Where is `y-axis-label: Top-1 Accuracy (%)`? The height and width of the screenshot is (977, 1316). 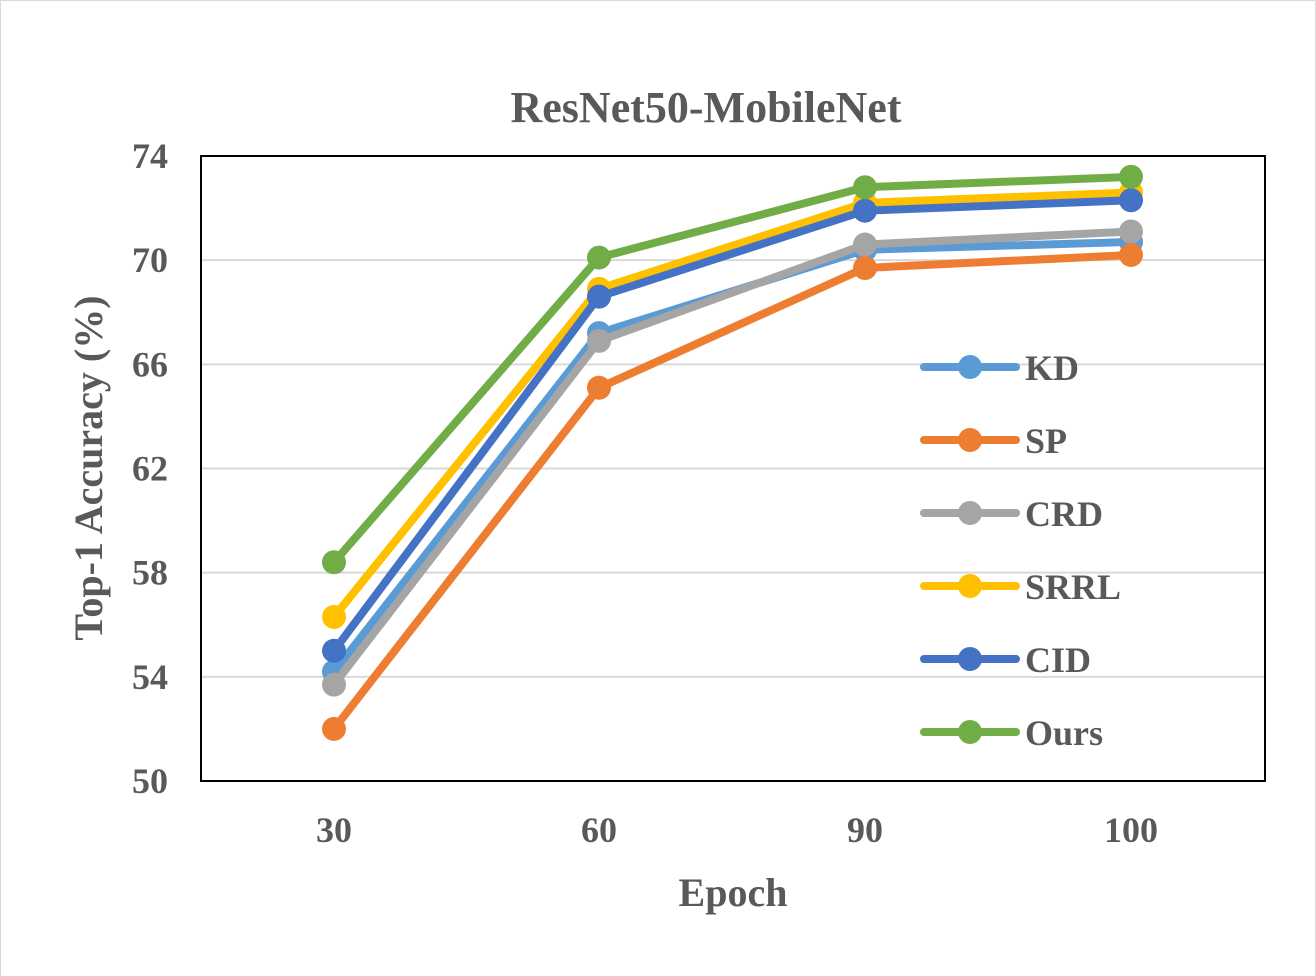 y-axis-label: Top-1 Accuracy (%) is located at coordinates (88, 467).